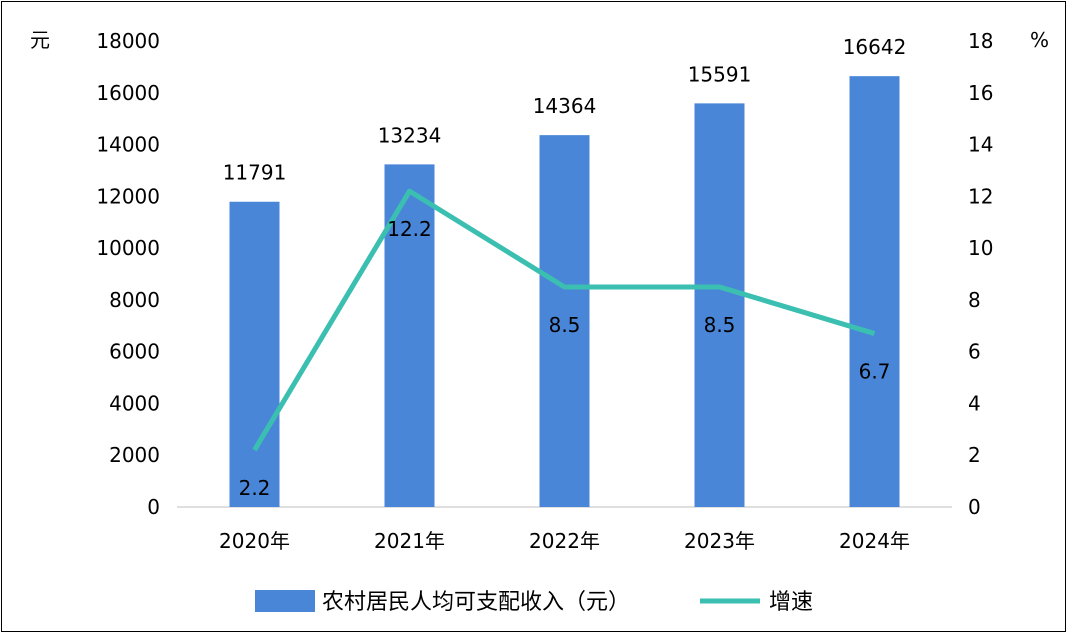  I want to click on right-tick-label: 0, so click(974, 507).